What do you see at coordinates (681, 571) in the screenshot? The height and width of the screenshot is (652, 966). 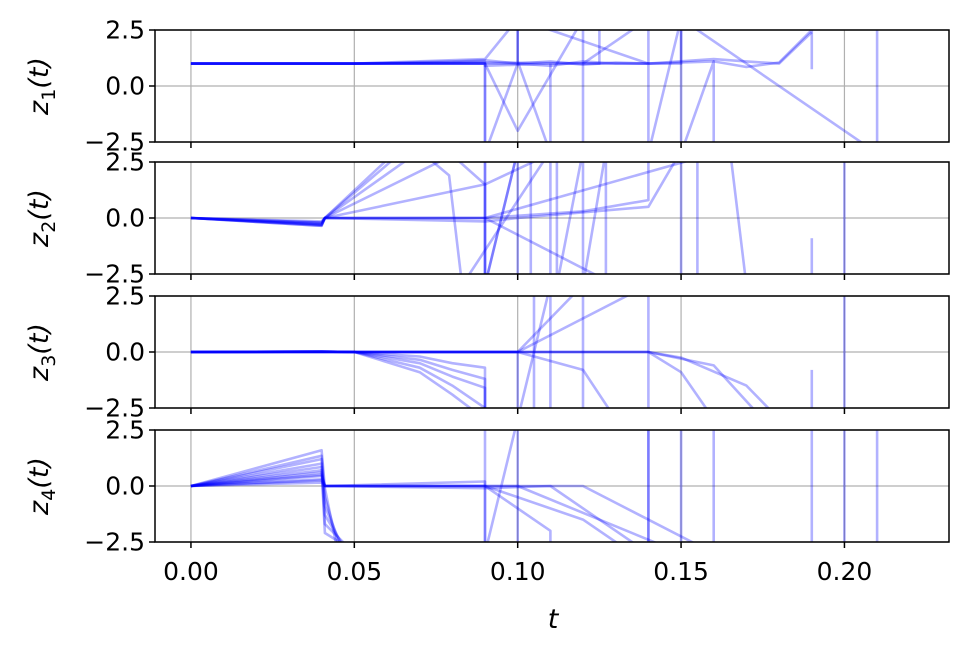 I see `x-tick-label: 0.15` at bounding box center [681, 571].